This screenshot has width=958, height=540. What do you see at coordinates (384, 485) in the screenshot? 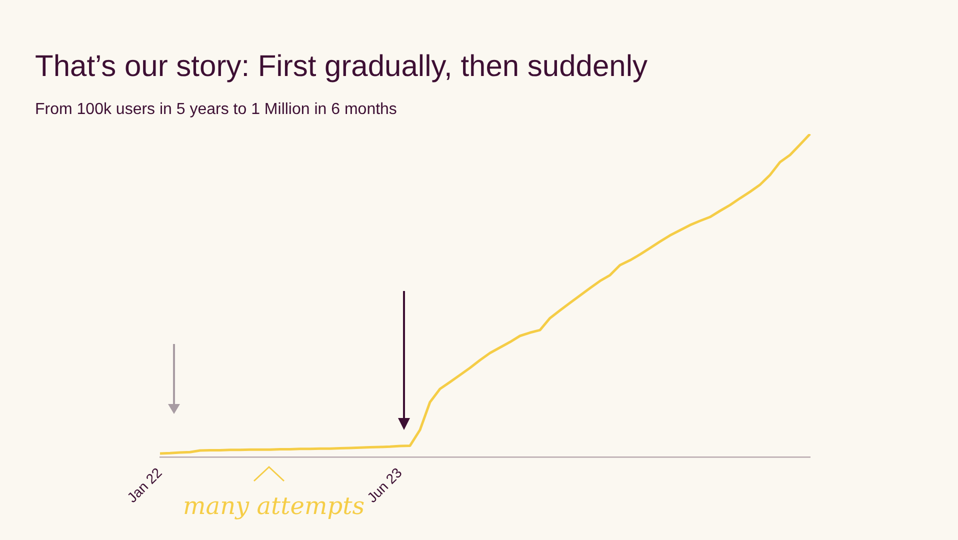
I see `x-tick-label: Jun 23` at bounding box center [384, 485].